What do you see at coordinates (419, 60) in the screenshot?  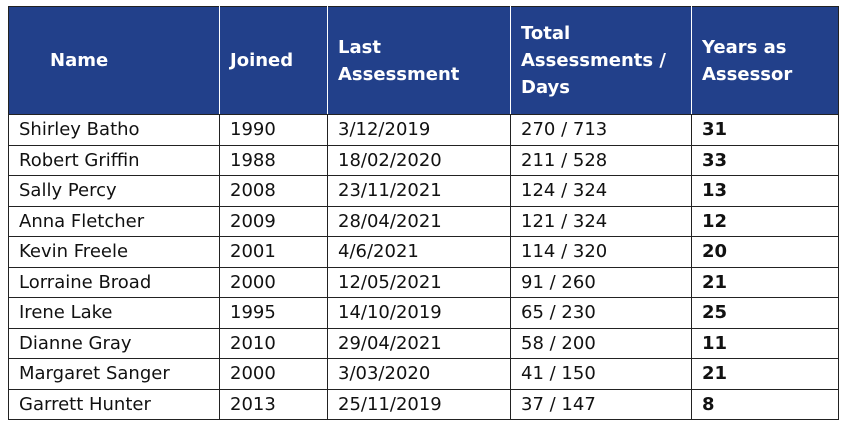 I see `column-header-last-assessment: Last Assessment` at bounding box center [419, 60].